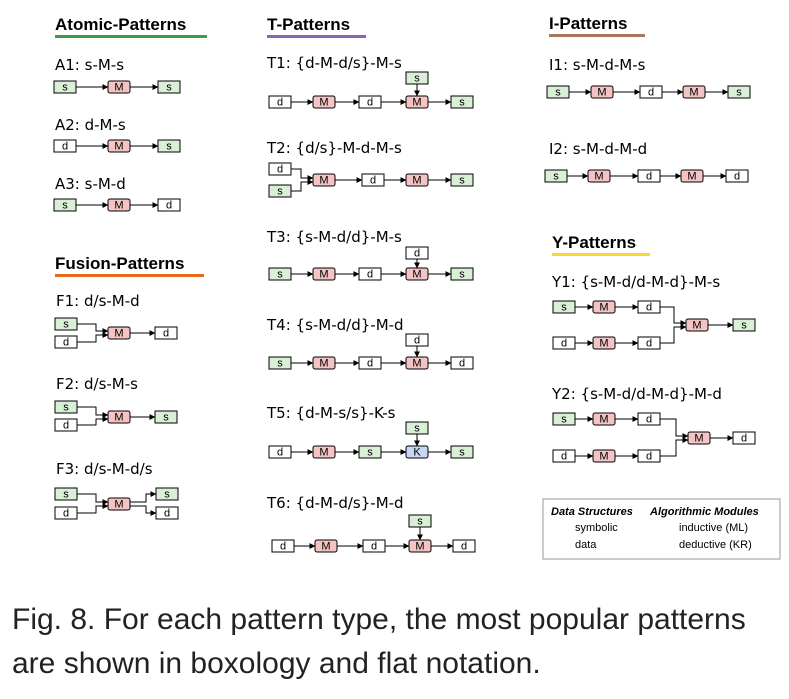 The image size is (789, 699). I want to click on legend-algorithmic-modules-heading: Algorithmic Modules, so click(704, 512).